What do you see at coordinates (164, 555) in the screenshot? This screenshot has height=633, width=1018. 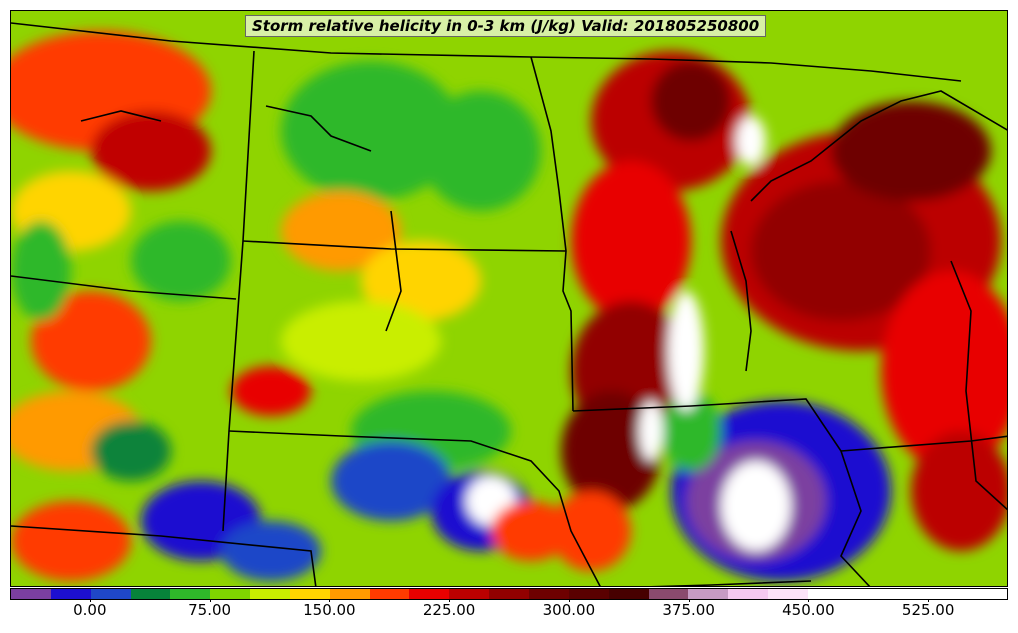 I see `state-line-sw` at bounding box center [164, 555].